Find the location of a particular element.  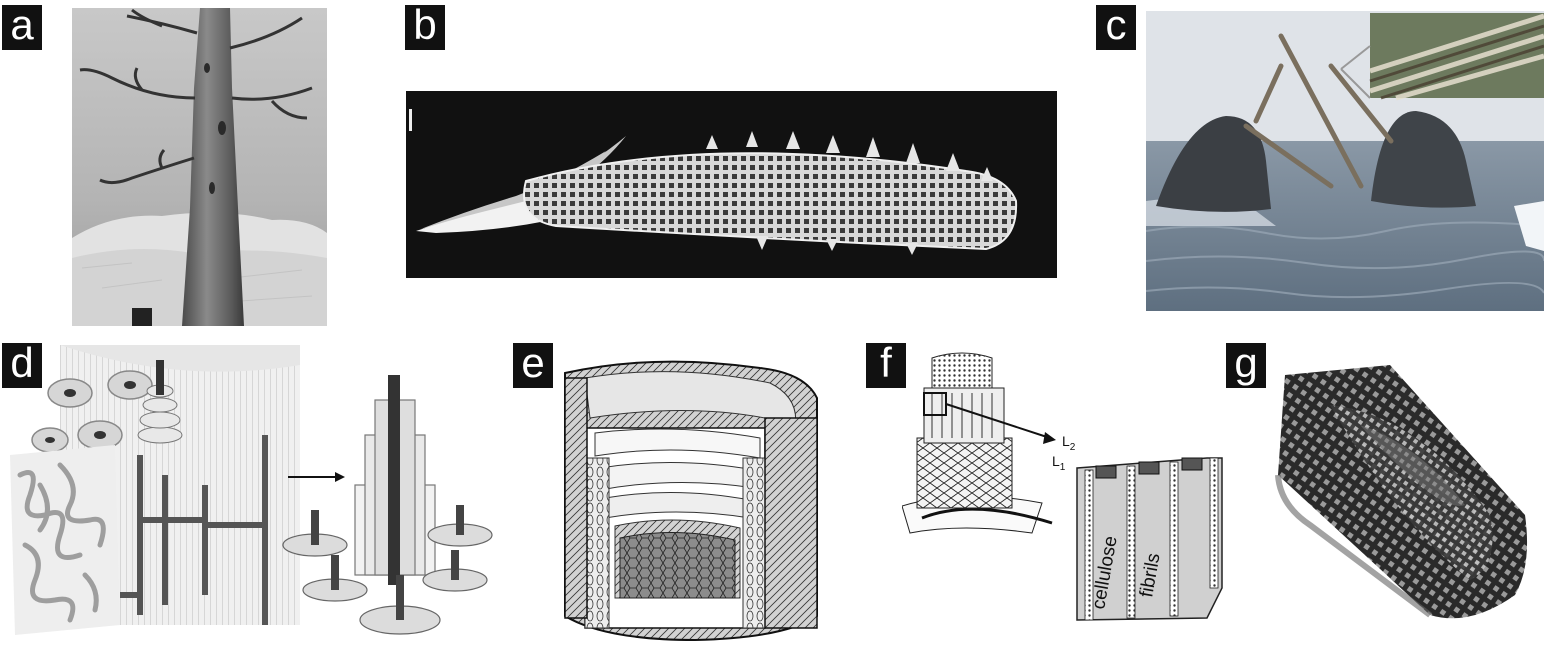

panel-label-b: b is located at coordinates (425, 27).